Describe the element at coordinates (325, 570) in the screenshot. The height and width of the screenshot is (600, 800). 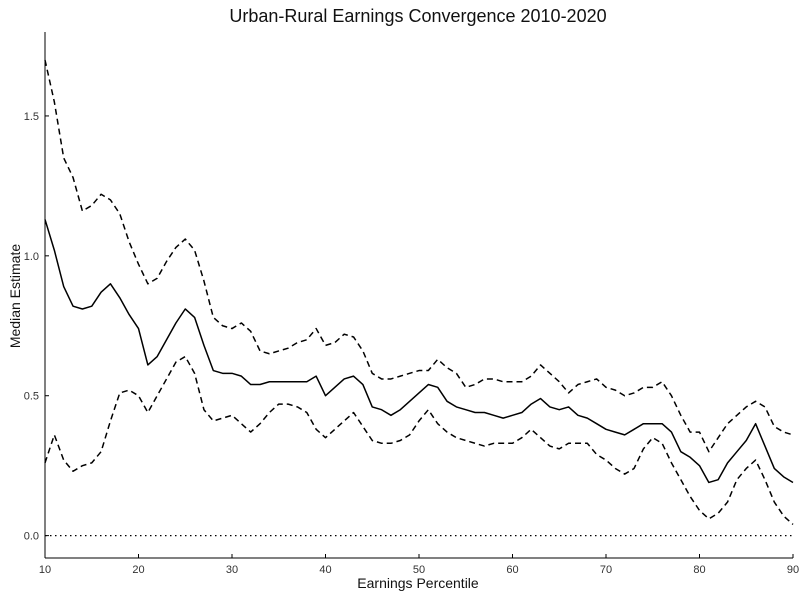
I see `x-tick-label: 40` at that location.